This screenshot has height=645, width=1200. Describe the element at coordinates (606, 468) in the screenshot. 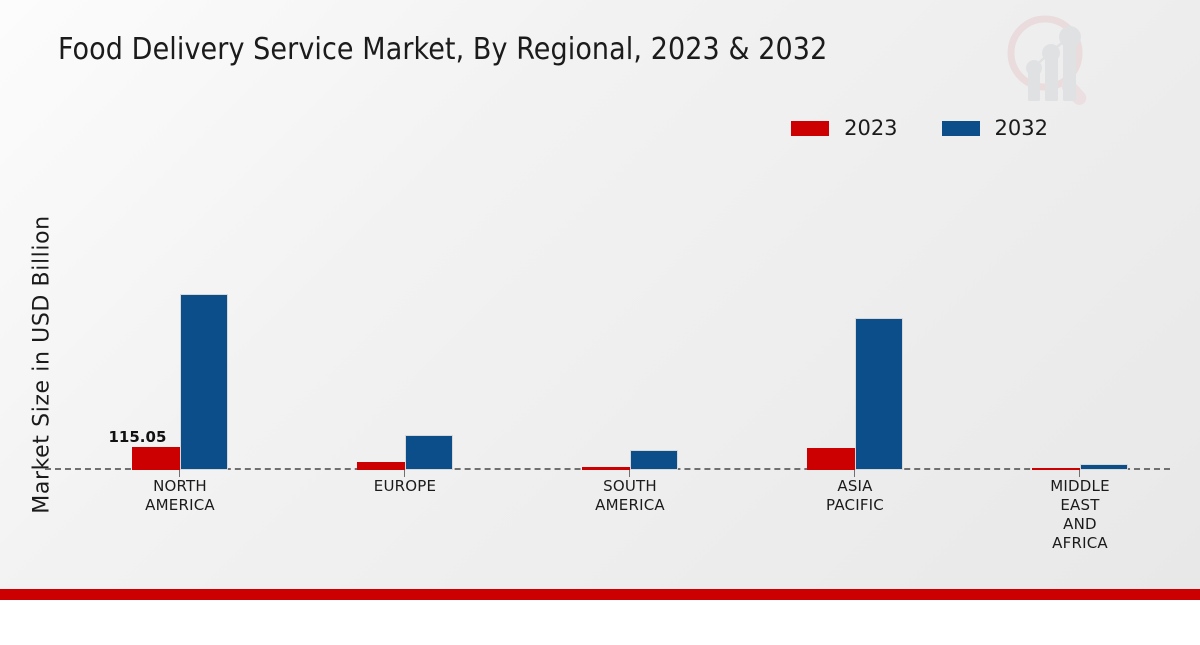

I see `bar-south-america-2023` at that location.